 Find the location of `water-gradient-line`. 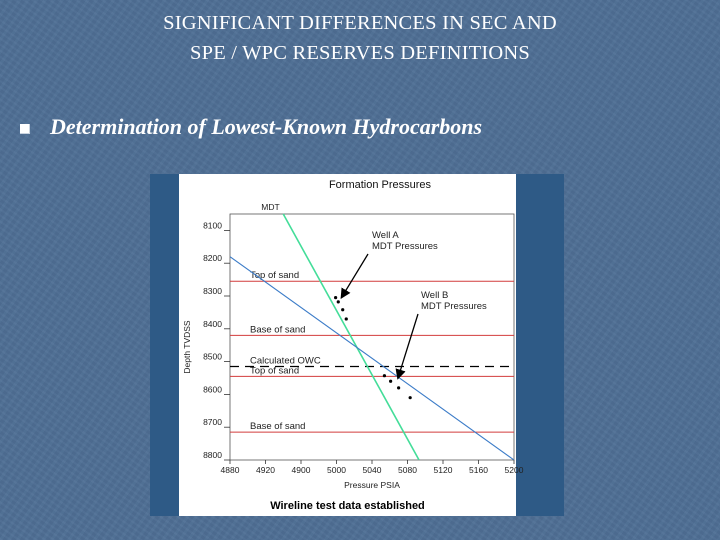

water-gradient-line is located at coordinates (372, 358).